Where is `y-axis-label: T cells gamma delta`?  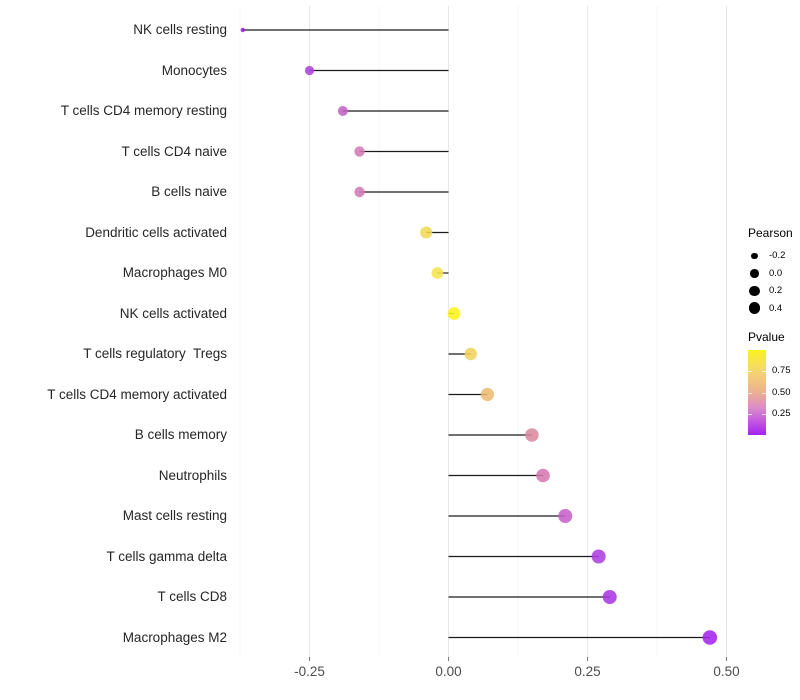 y-axis-label: T cells gamma delta is located at coordinates (166, 556).